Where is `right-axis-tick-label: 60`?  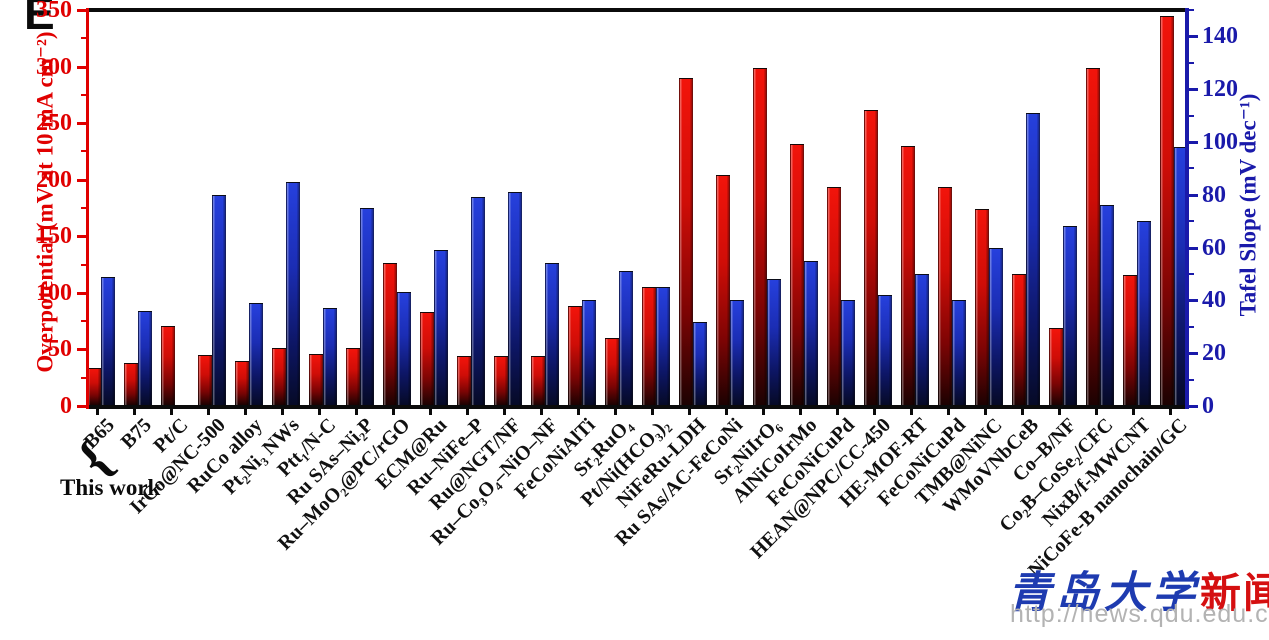
right-axis-tick-label: 60 is located at coordinates (1214, 247).